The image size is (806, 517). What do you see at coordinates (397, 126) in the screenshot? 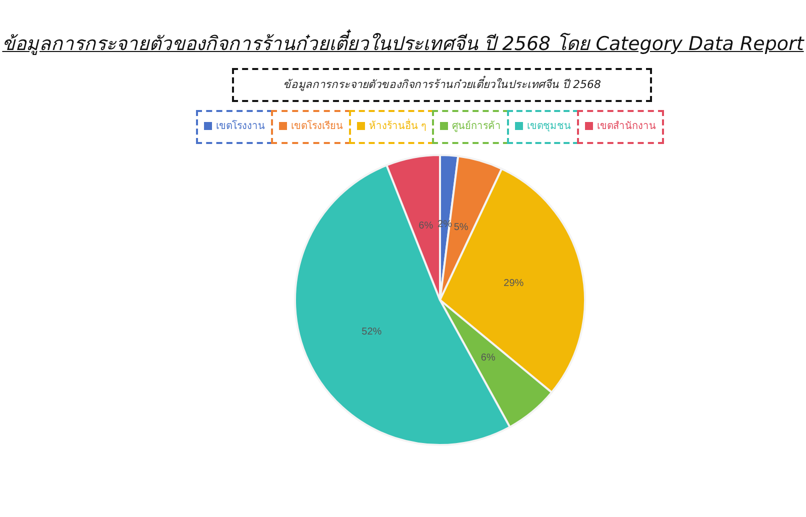
I see `legend-label: ห้างร้านอื่น ๆ` at bounding box center [397, 126].